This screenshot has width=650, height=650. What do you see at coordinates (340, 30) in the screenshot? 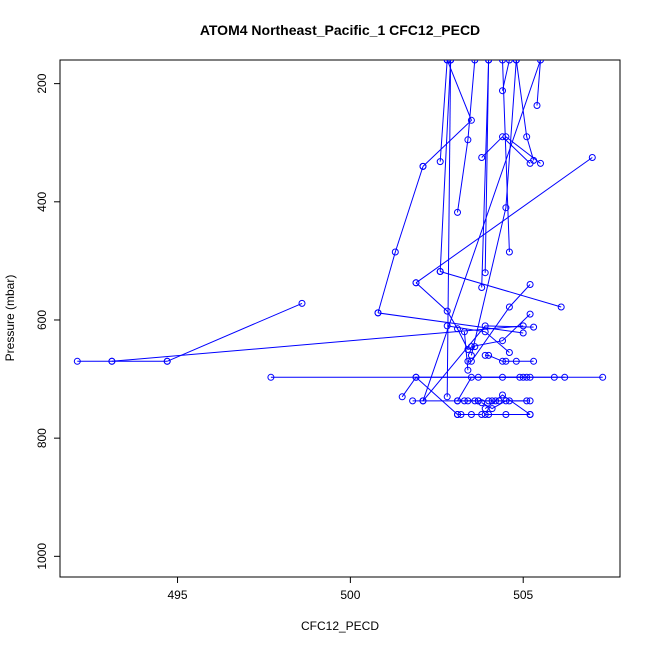
I see `chart-title: ATOM4 Northeast_Pacific_1 CFC12_PECD` at bounding box center [340, 30].